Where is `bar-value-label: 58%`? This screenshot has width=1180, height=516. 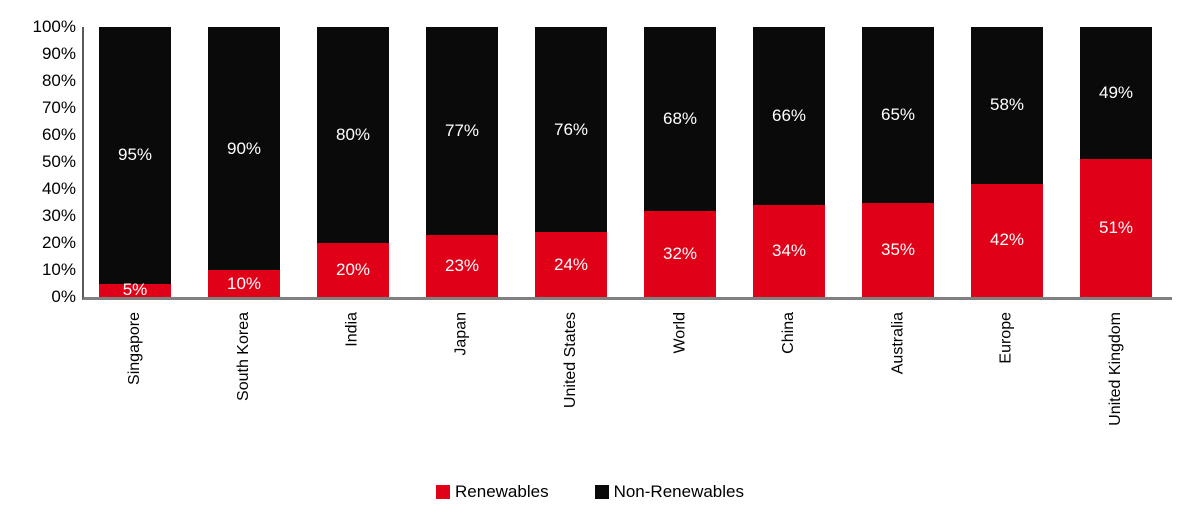
bar-value-label: 58% is located at coordinates (1007, 105).